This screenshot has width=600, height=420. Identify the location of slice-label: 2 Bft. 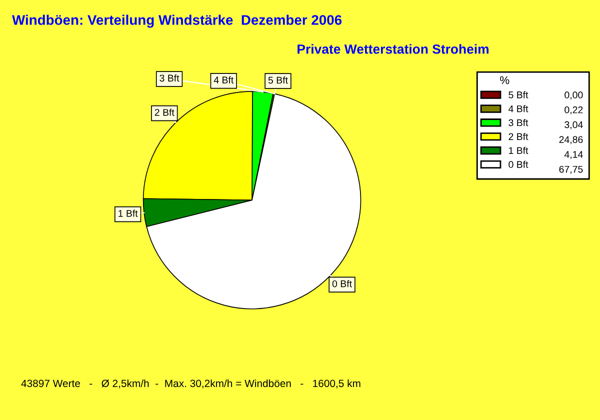
(164, 112).